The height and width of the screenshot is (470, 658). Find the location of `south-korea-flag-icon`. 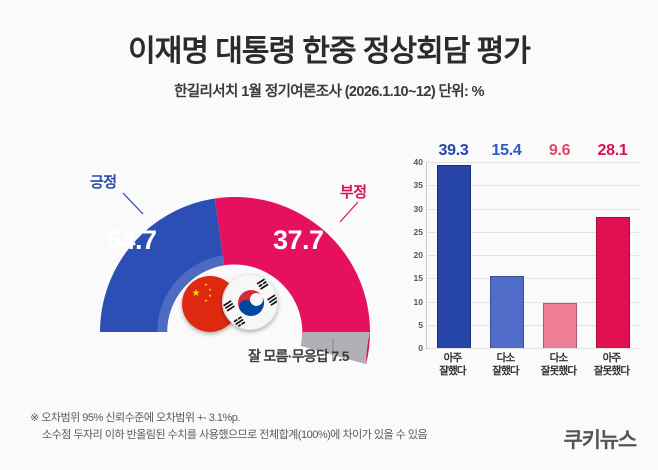

south-korea-flag-icon is located at coordinates (250, 302).